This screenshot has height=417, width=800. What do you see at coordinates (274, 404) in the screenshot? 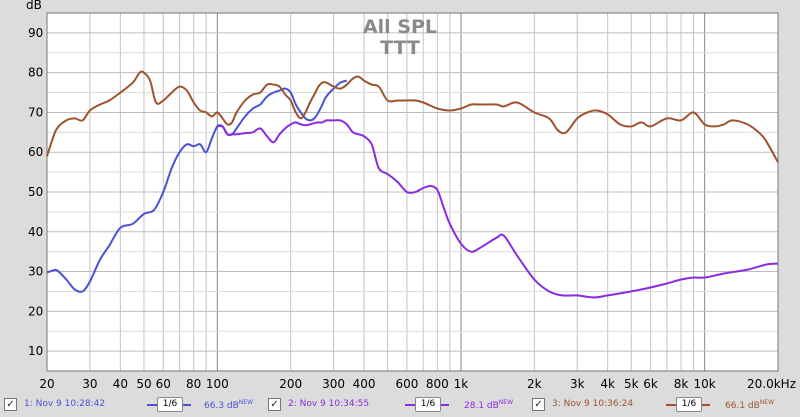
I see `legend-checkbox-2: ✓` at bounding box center [274, 404].